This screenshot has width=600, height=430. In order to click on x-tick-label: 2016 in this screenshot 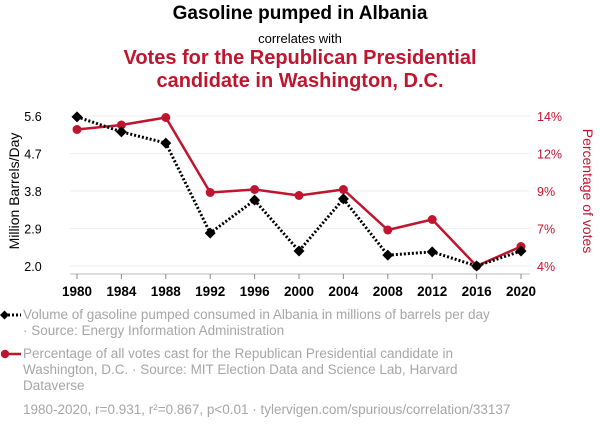, I will do `click(477, 291)`.